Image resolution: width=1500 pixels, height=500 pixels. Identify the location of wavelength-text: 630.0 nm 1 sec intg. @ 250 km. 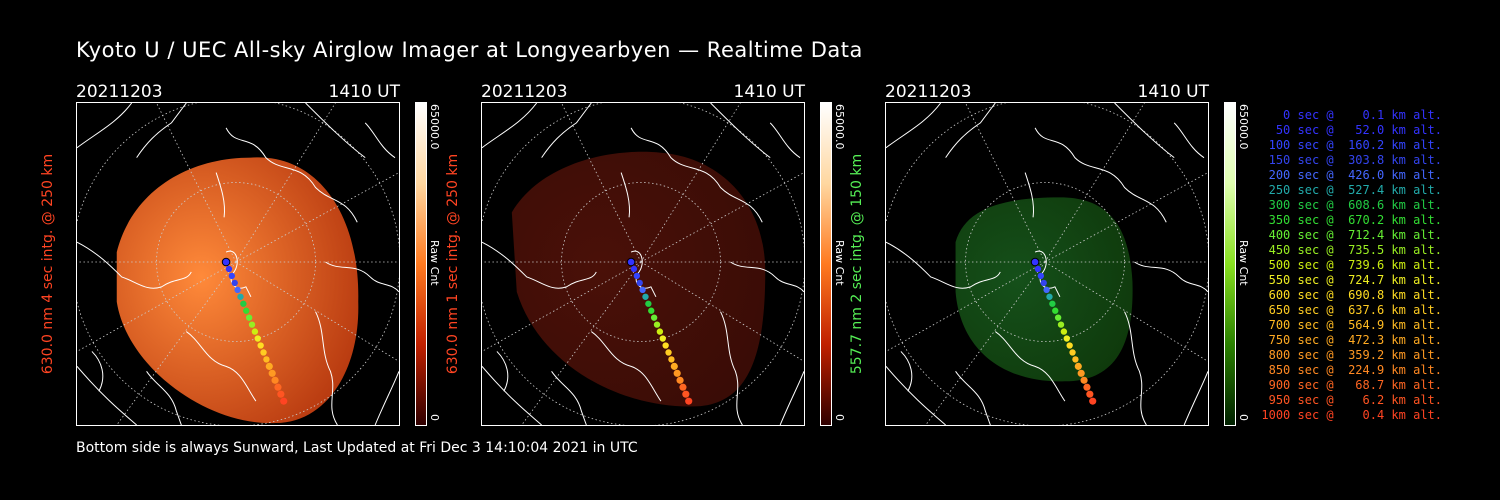
(453, 264).